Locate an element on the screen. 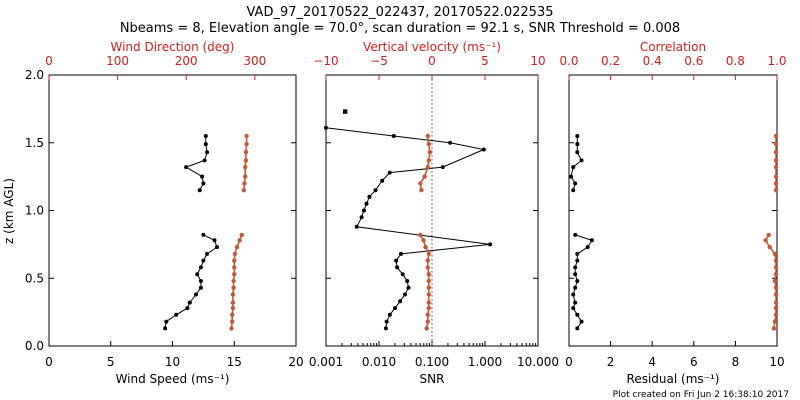  residual-bottom-tick-label: 2 is located at coordinates (611, 362).